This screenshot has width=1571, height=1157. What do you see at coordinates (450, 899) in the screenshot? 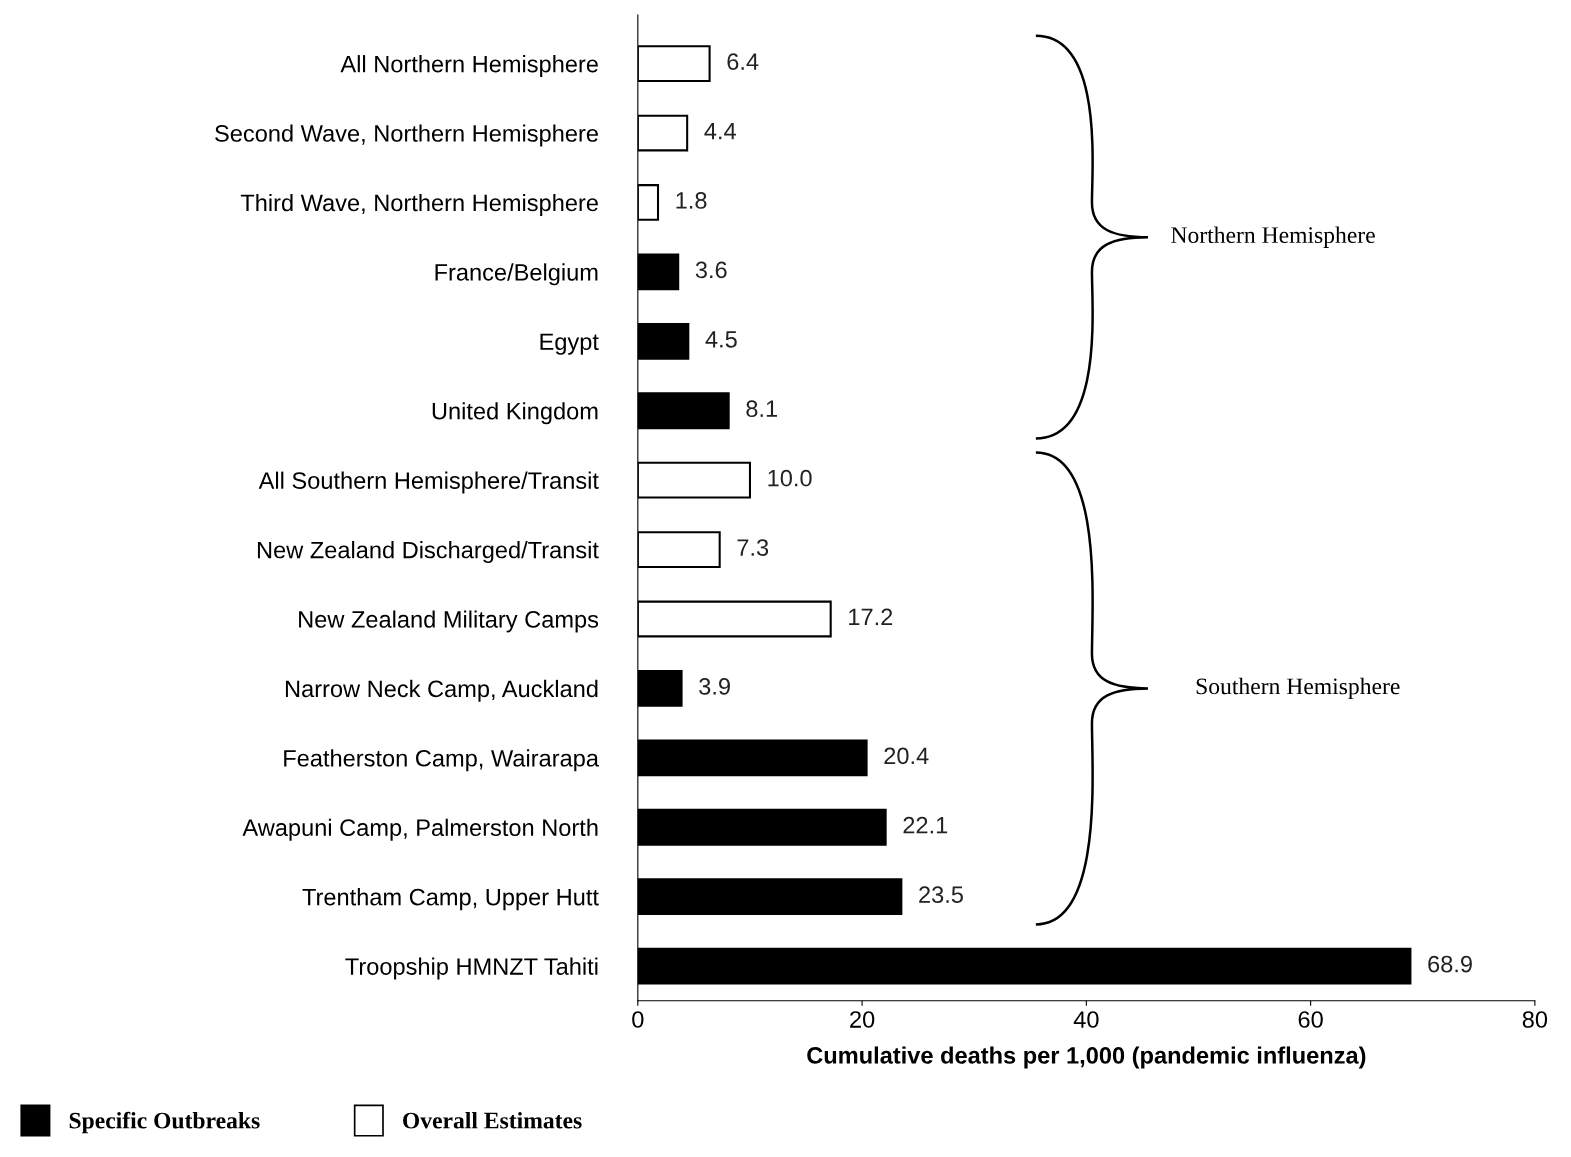
I see `y-tick-label: Trentham Camp, Upper Hutt` at bounding box center [450, 899].